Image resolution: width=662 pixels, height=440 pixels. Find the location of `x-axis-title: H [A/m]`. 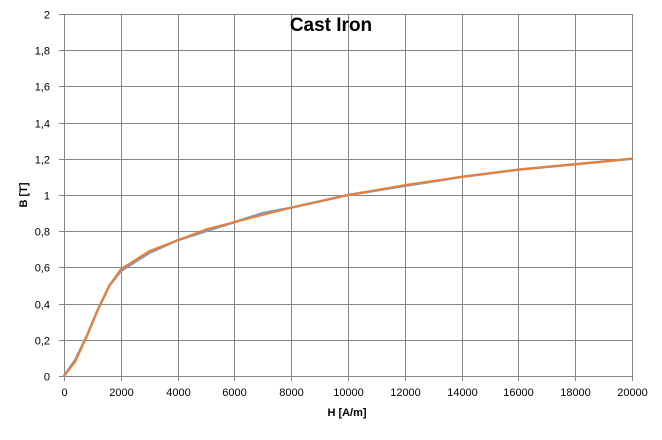

x-axis-title: H [A/m] is located at coordinates (346, 413).